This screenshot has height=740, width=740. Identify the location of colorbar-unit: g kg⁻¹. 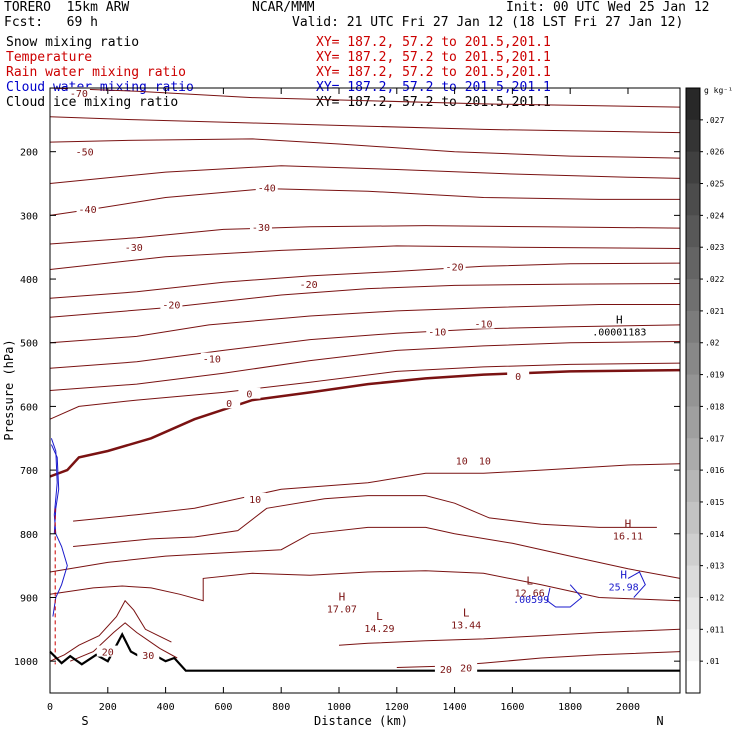
(718, 90).